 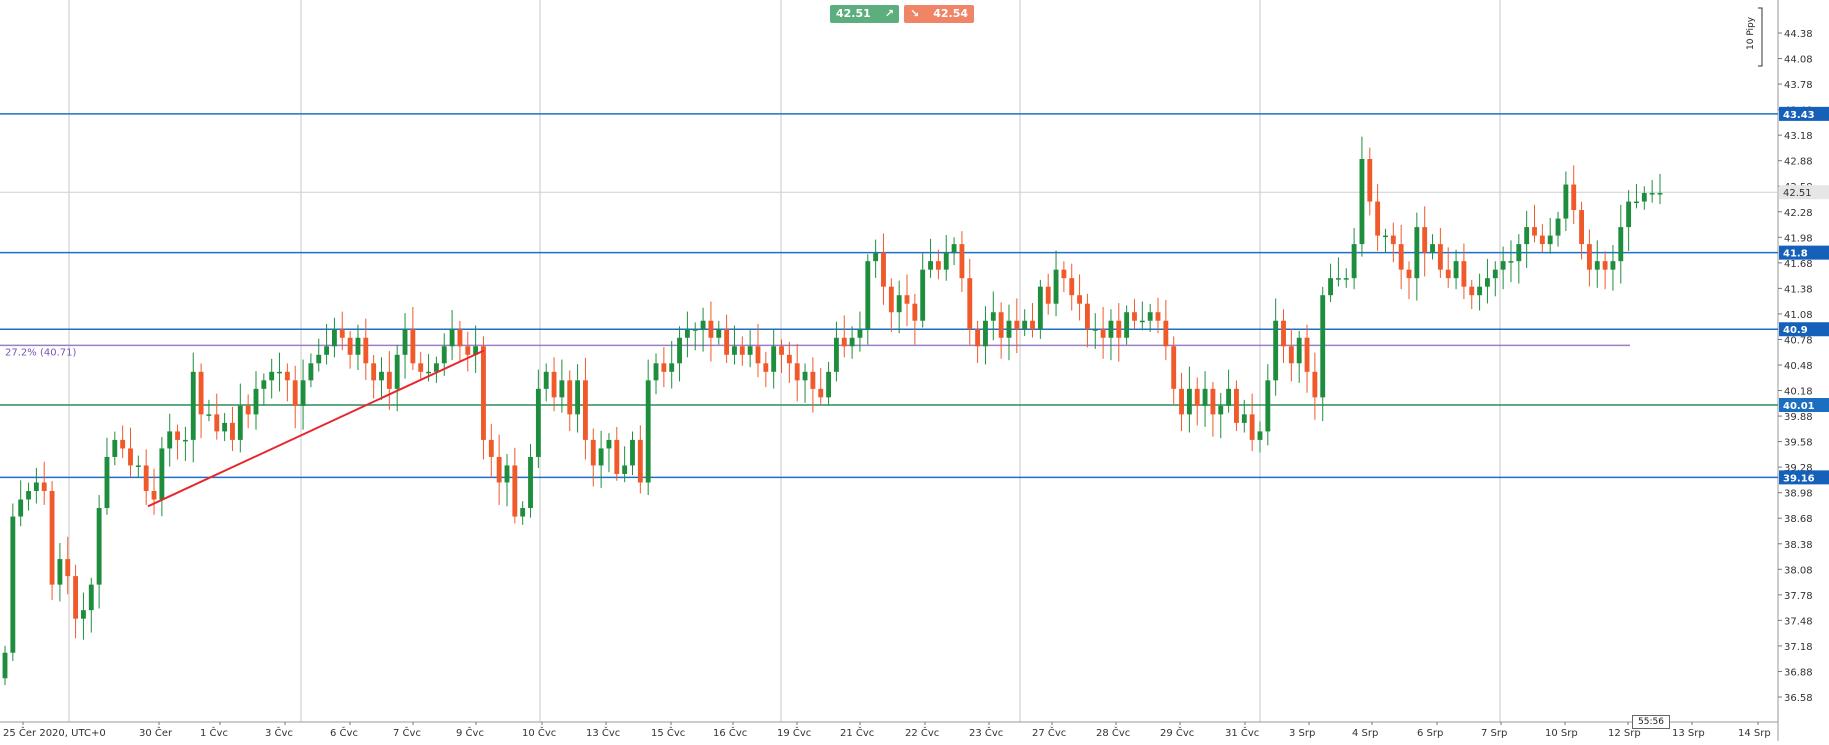 I want to click on price-line-badge: 40.01, so click(x=1804, y=405).